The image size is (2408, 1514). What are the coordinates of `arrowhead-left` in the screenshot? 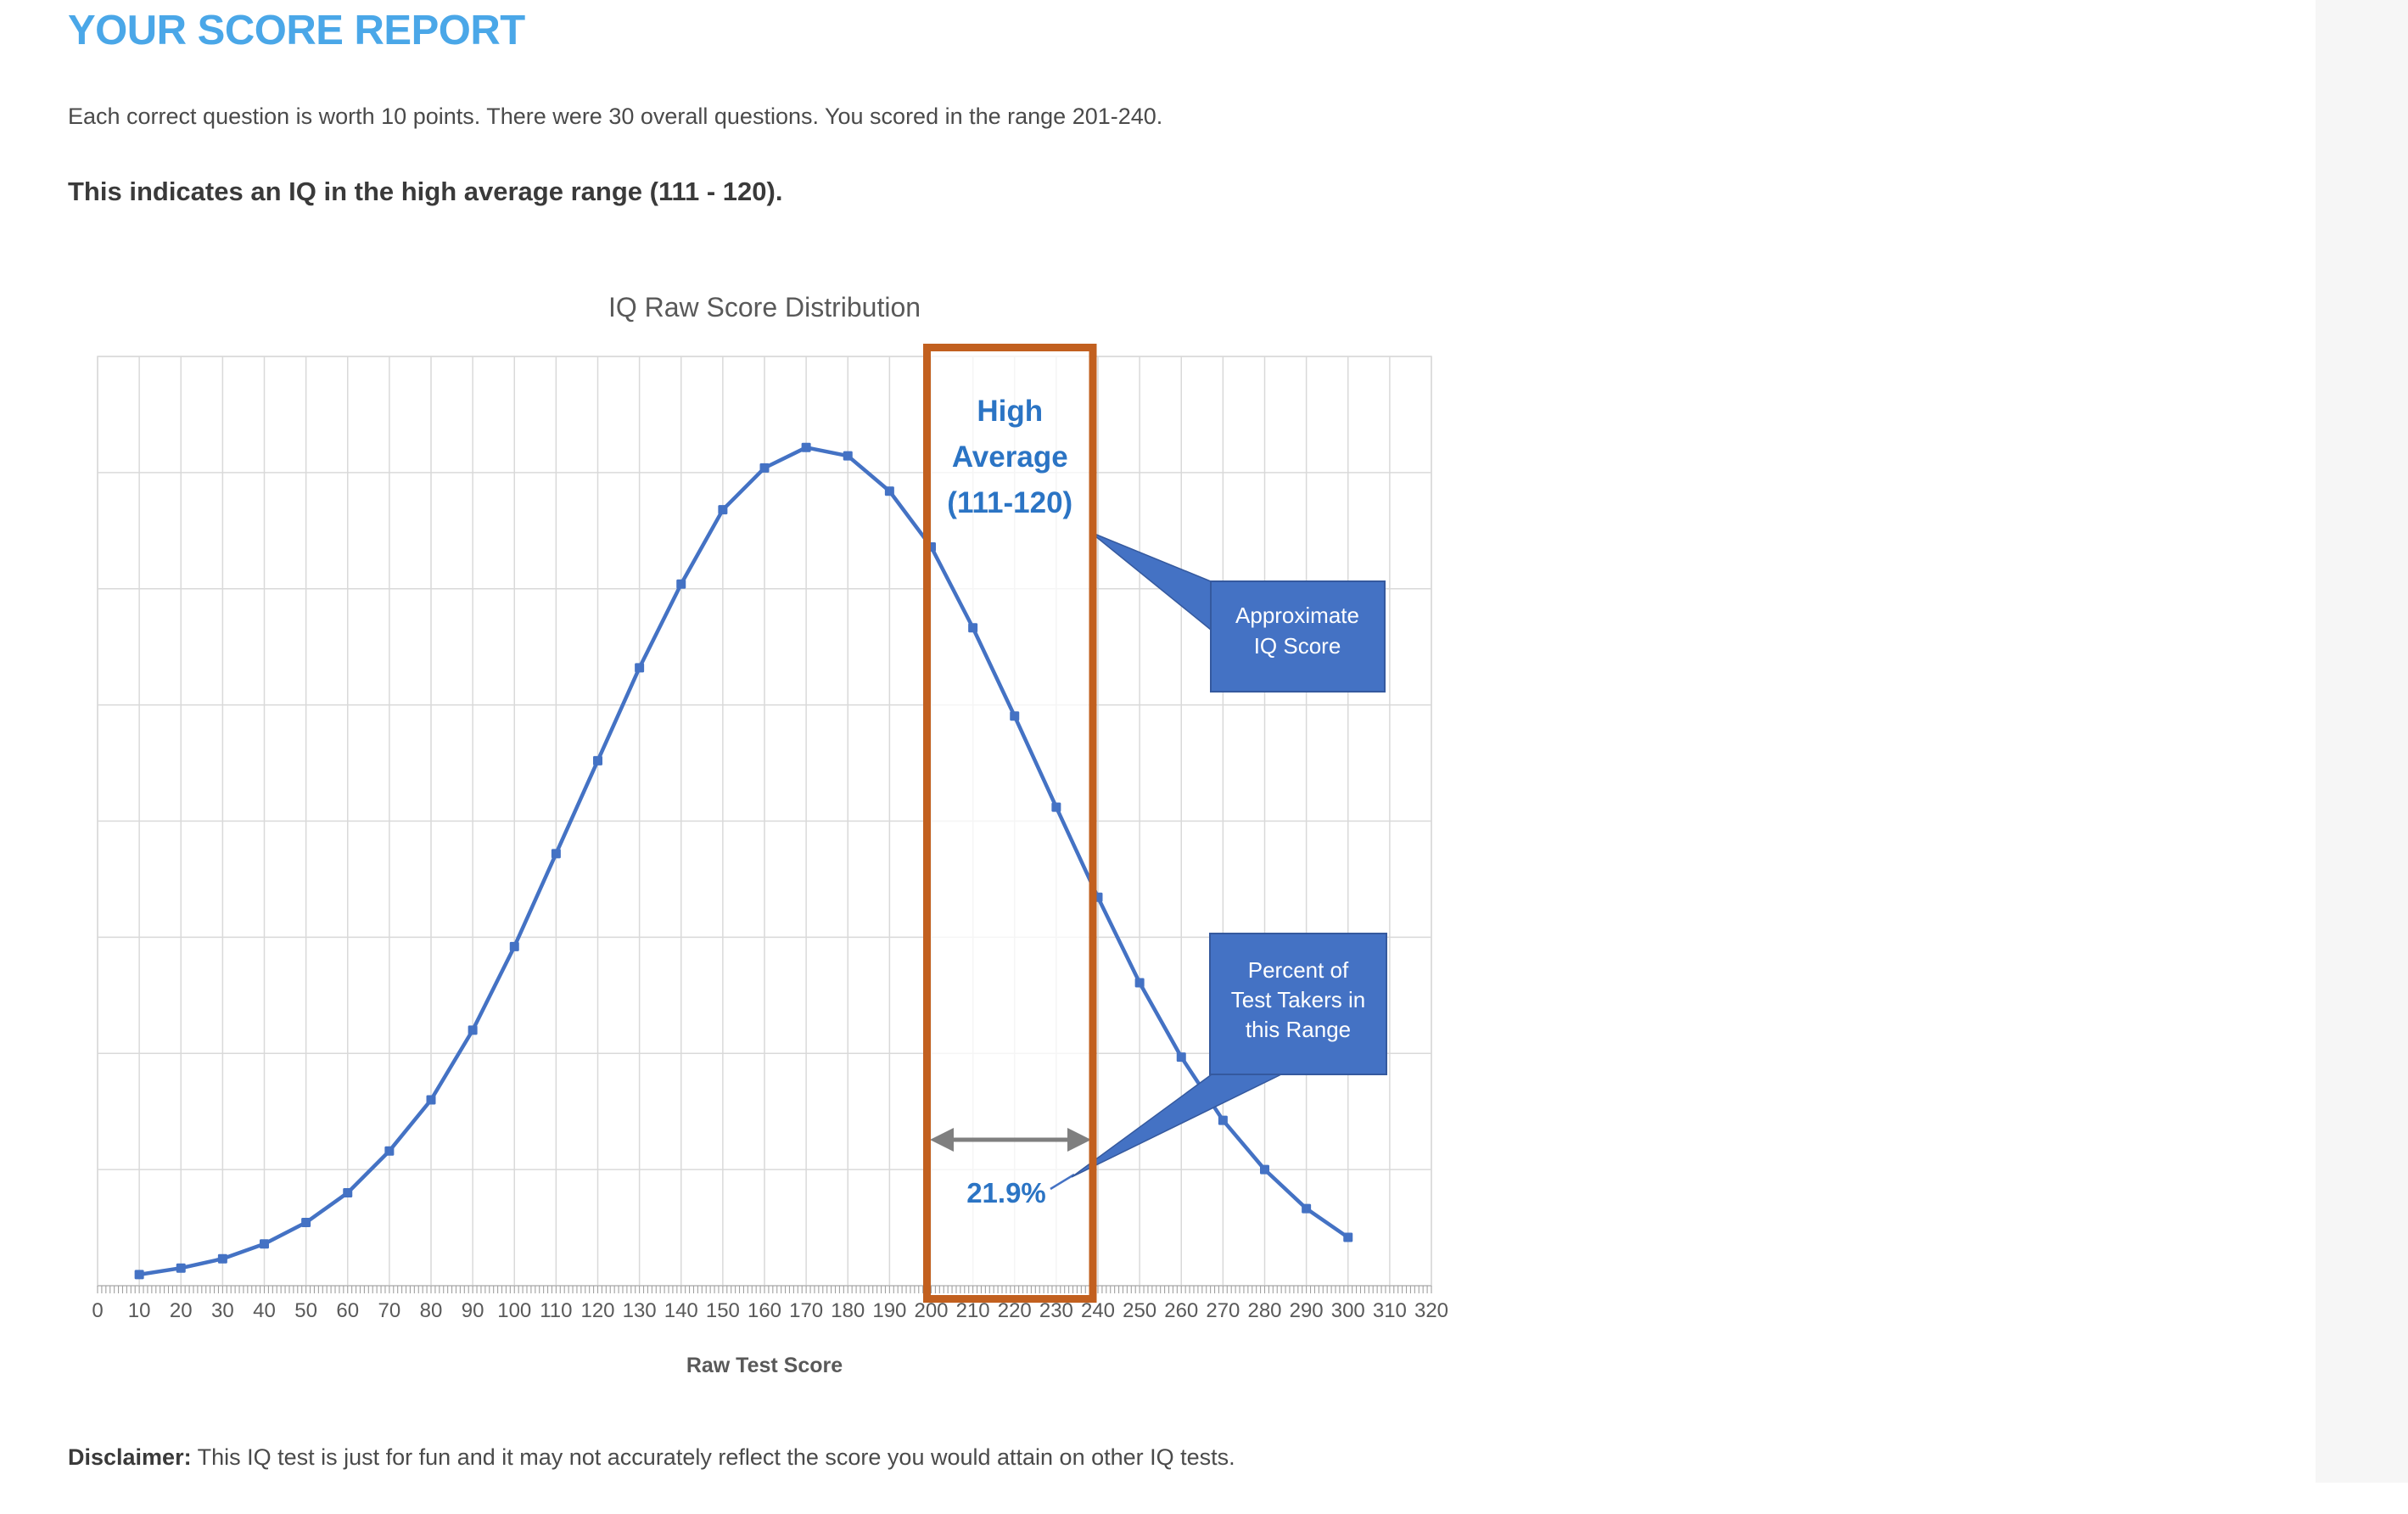 It's located at (942, 1140).